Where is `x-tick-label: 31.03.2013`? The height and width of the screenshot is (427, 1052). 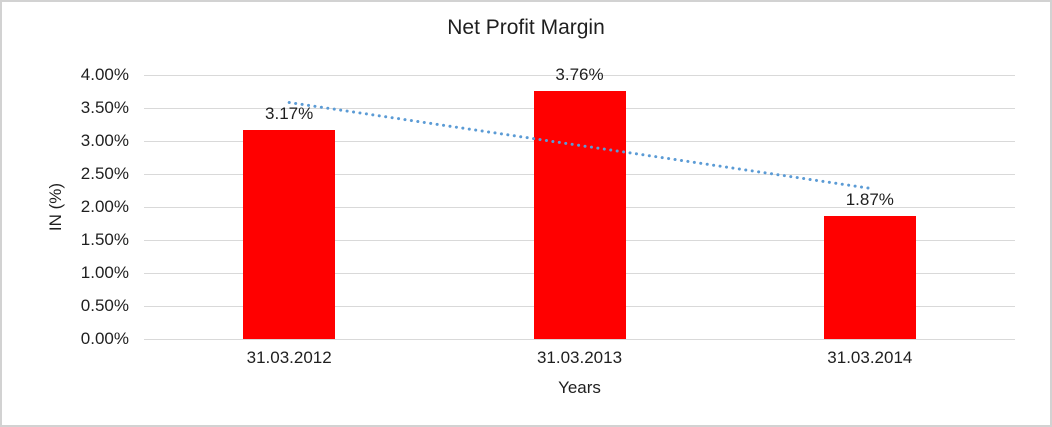
x-tick-label: 31.03.2013 is located at coordinates (579, 357).